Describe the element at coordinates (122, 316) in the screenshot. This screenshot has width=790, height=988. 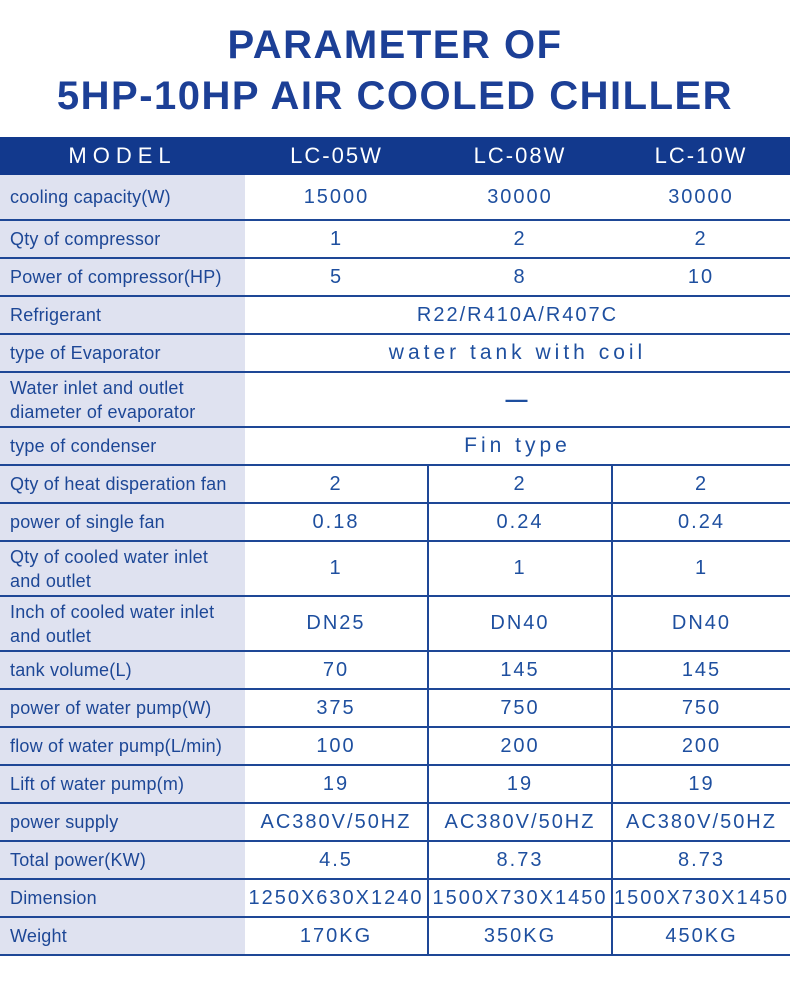
I see `row-label: Refrigerant` at that location.